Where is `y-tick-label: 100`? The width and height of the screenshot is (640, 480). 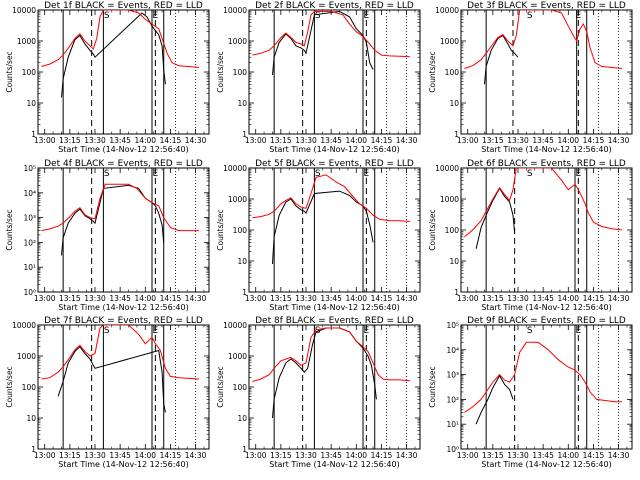
y-tick-label: 100 is located at coordinates (452, 72).